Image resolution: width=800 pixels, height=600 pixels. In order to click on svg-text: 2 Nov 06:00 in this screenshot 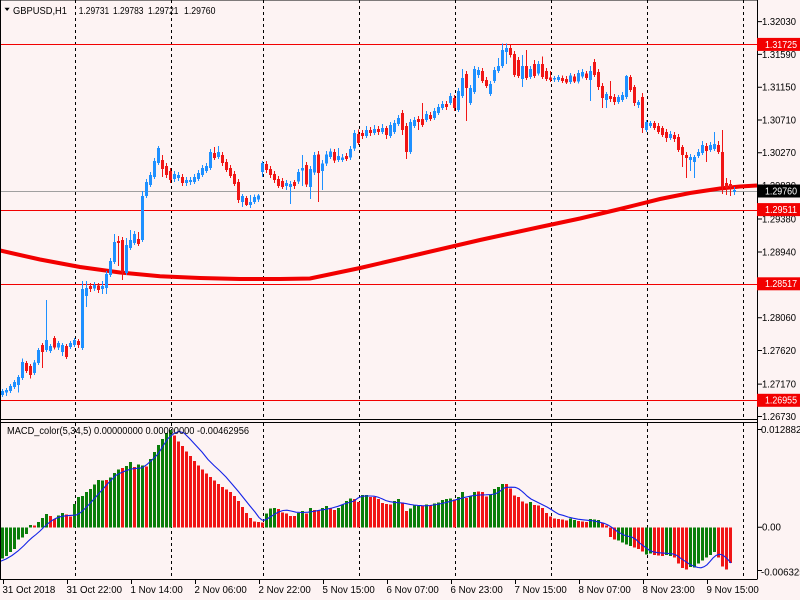, I will do `click(221, 590)`.